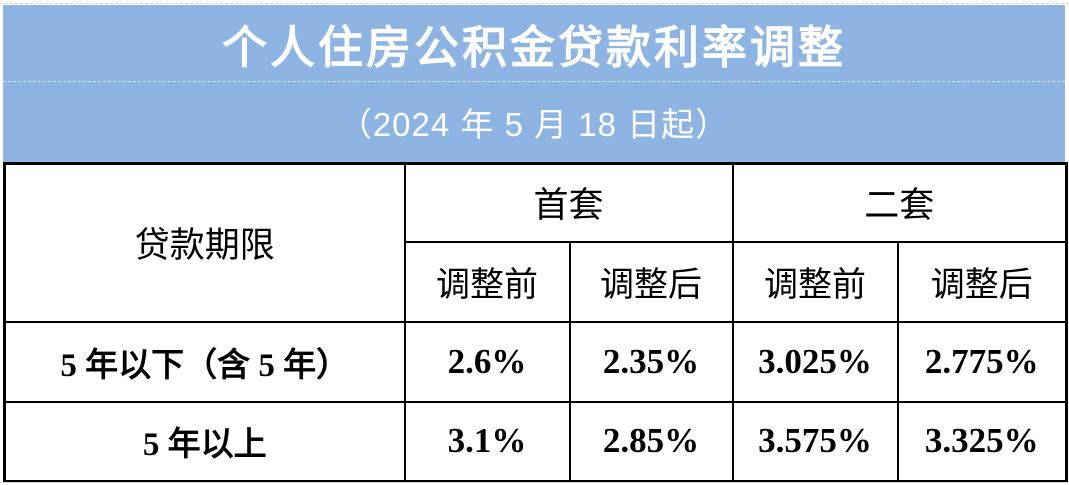 The image size is (1069, 485). I want to click on sub-header-second-home-before: 调整前, so click(815, 281).